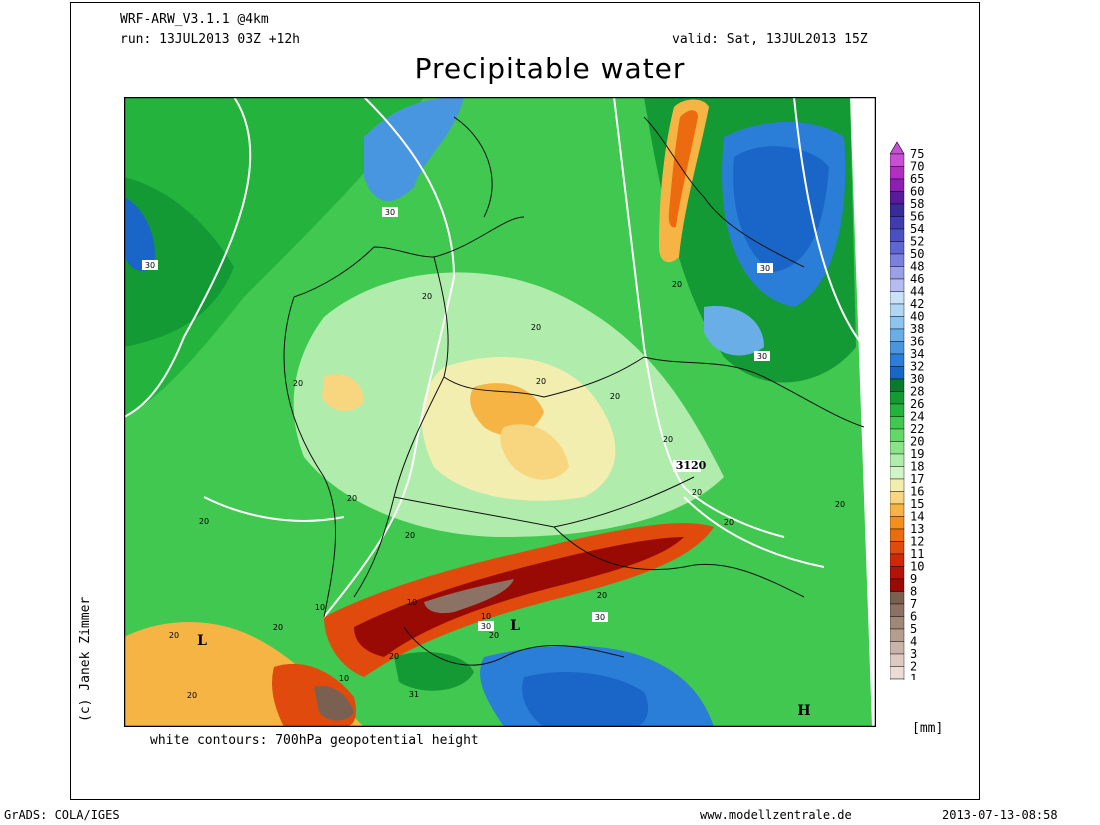 The image size is (1100, 825). I want to click on colorbar-tick-label: 1, so click(913, 676).